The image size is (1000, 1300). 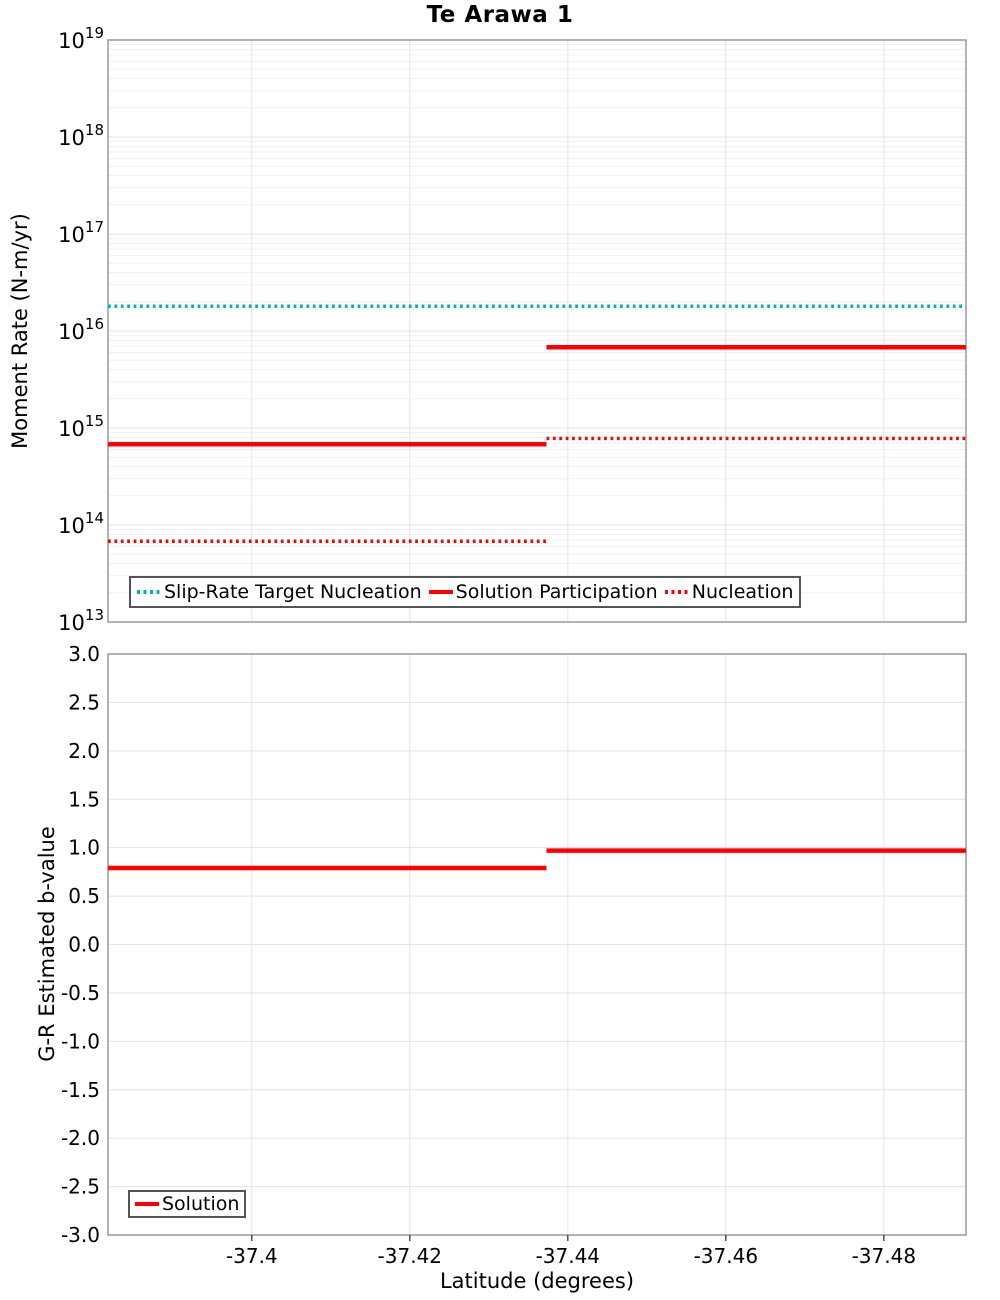 What do you see at coordinates (410, 1256) in the screenshot?
I see `x-tick-label: -37.42` at bounding box center [410, 1256].